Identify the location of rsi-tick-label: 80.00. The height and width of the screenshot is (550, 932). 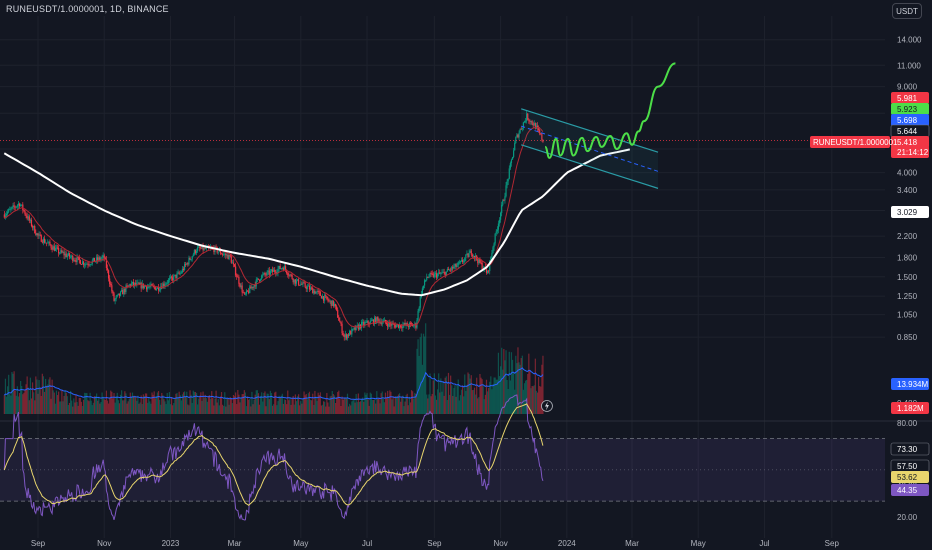
(907, 423).